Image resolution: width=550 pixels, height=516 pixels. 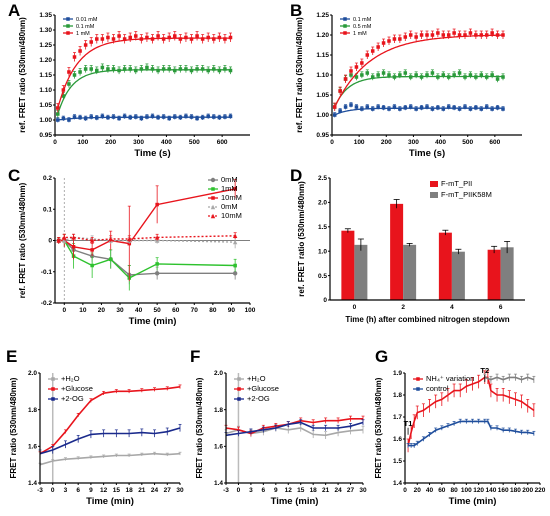 I want to click on y-tick-label: 1.05, so click(x=45, y=105).